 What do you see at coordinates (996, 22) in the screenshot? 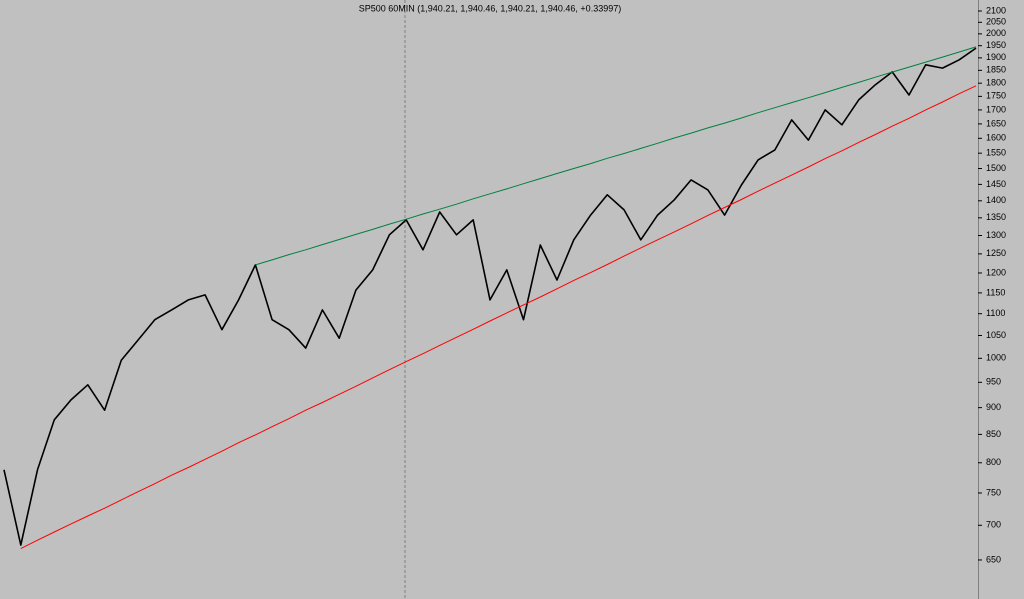
I see `y-tick-label: 2050` at bounding box center [996, 22].